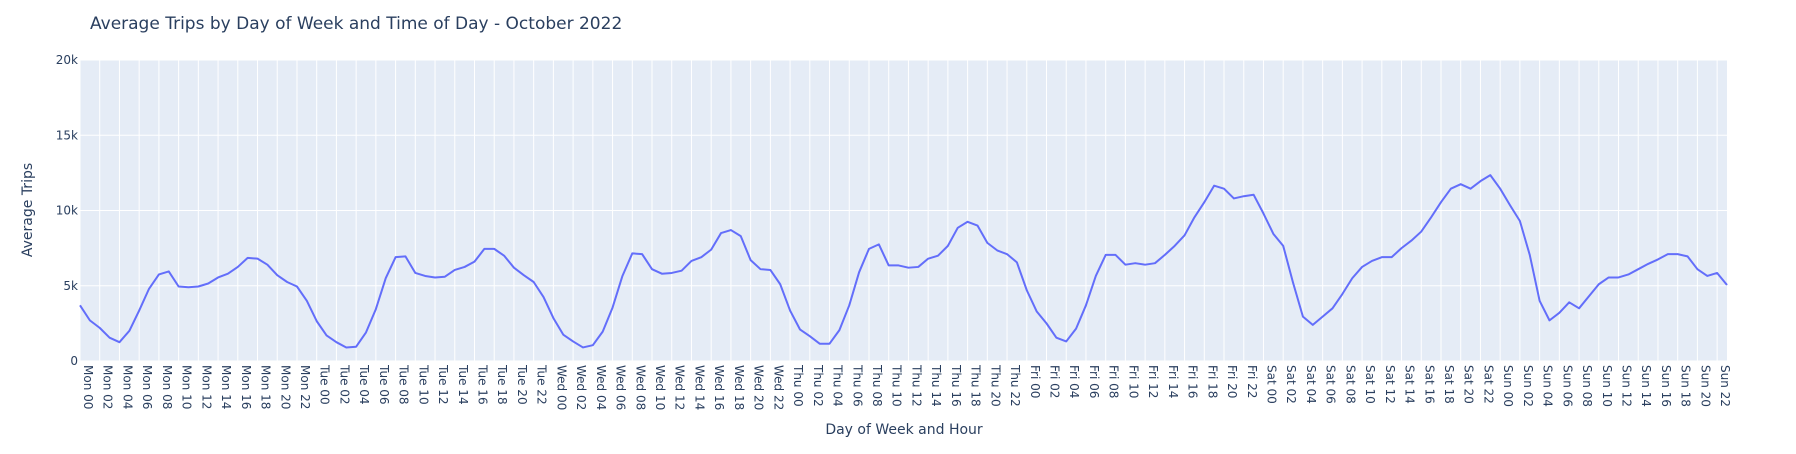 The image size is (1796, 454). Describe the element at coordinates (897, 385) in the screenshot. I see `x-tick-label: Thu 10` at that location.